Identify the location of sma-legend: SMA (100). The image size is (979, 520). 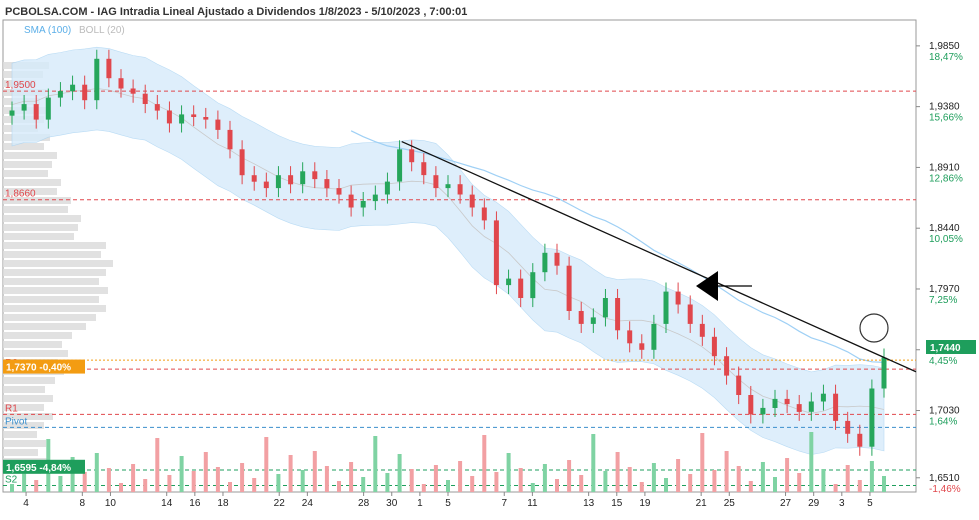
(47, 30).